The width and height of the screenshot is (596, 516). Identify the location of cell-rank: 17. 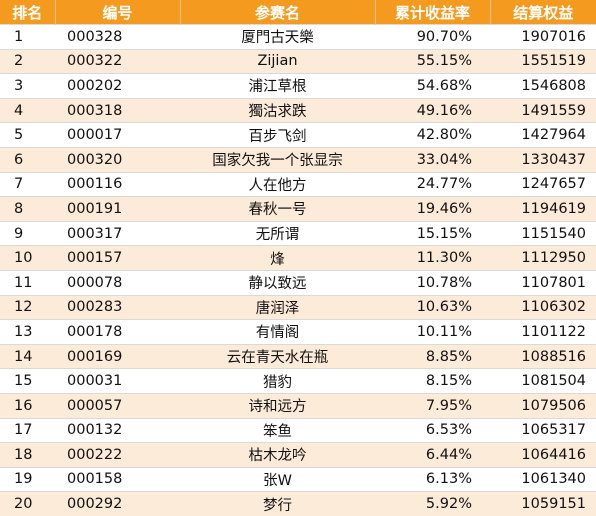
(27, 430).